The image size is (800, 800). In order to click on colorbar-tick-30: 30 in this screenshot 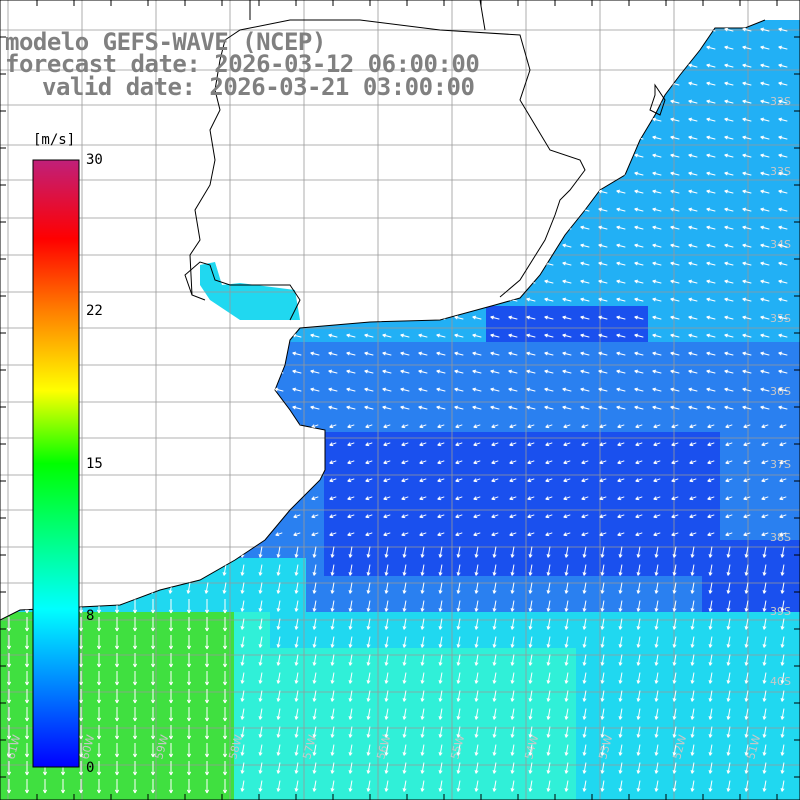, I will do `click(94, 160)`.